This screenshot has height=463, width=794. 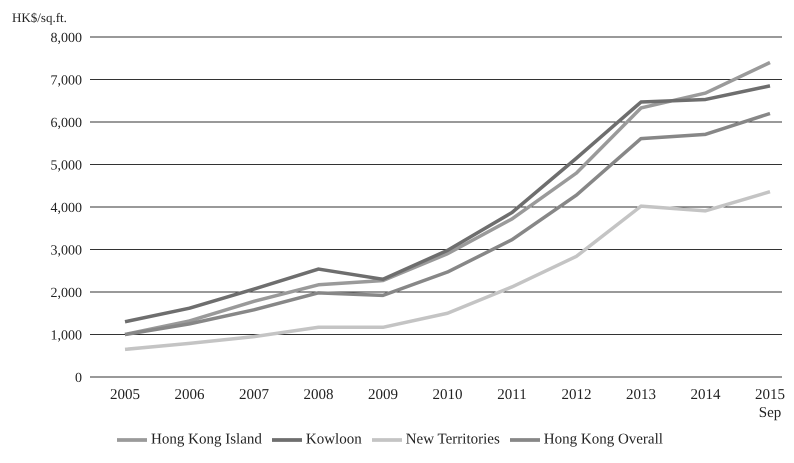 What do you see at coordinates (78, 378) in the screenshot?
I see `y-tick-label: 0` at bounding box center [78, 378].